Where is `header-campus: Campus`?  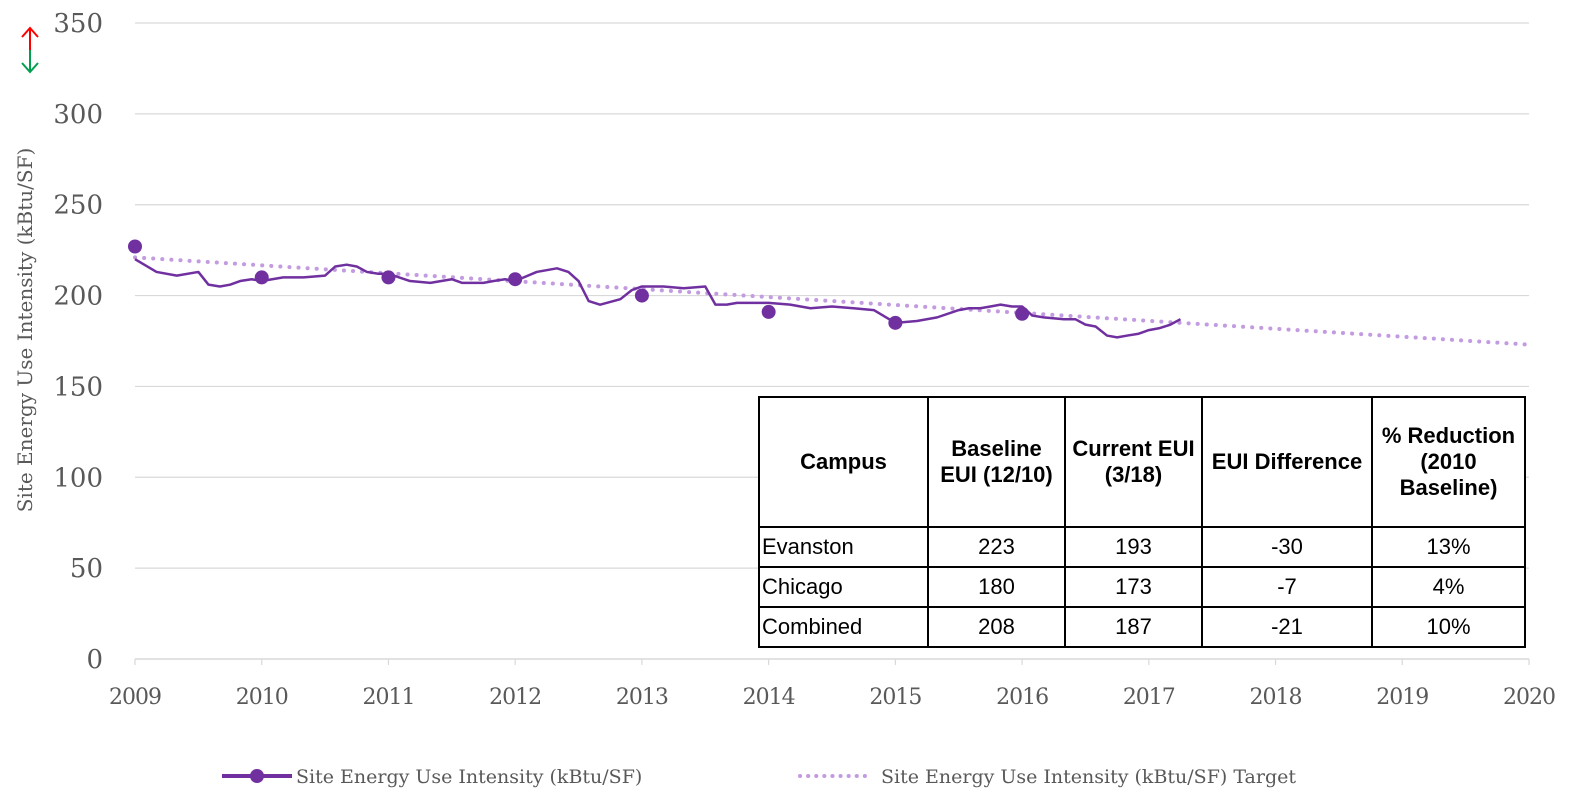 header-campus: Campus is located at coordinates (843, 462).